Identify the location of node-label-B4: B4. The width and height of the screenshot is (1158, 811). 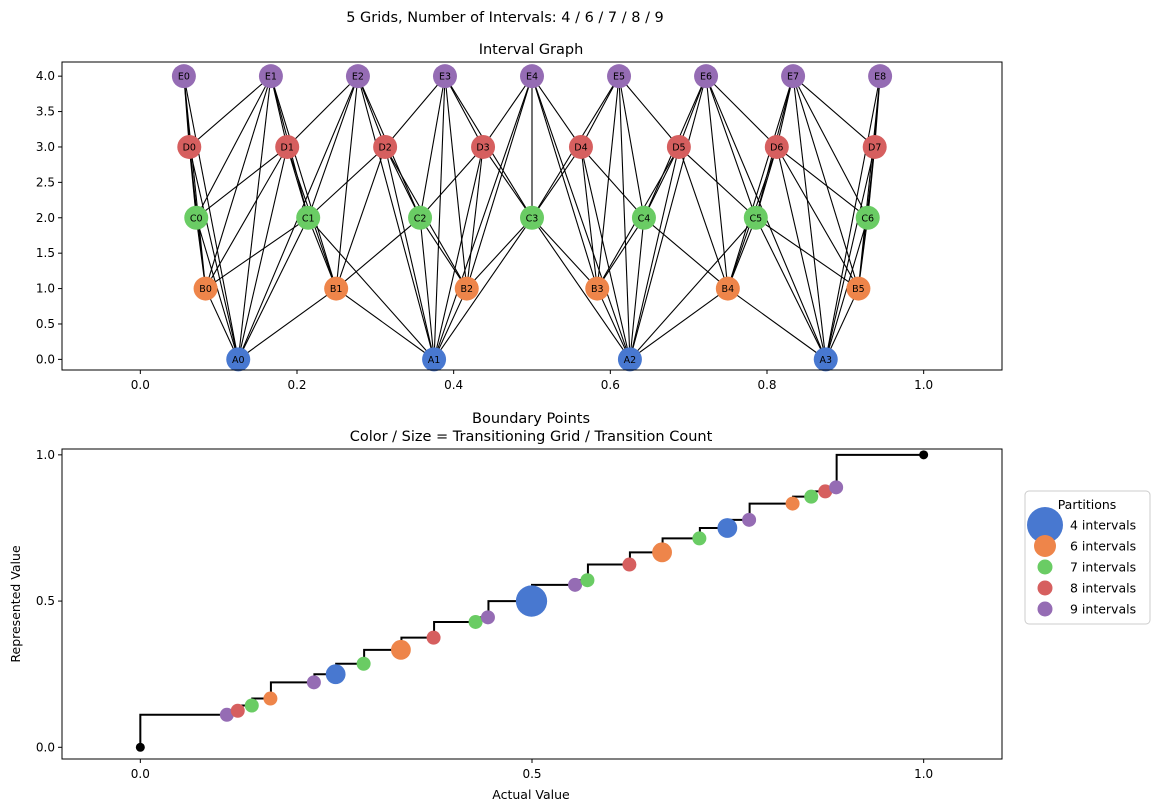
(728, 289).